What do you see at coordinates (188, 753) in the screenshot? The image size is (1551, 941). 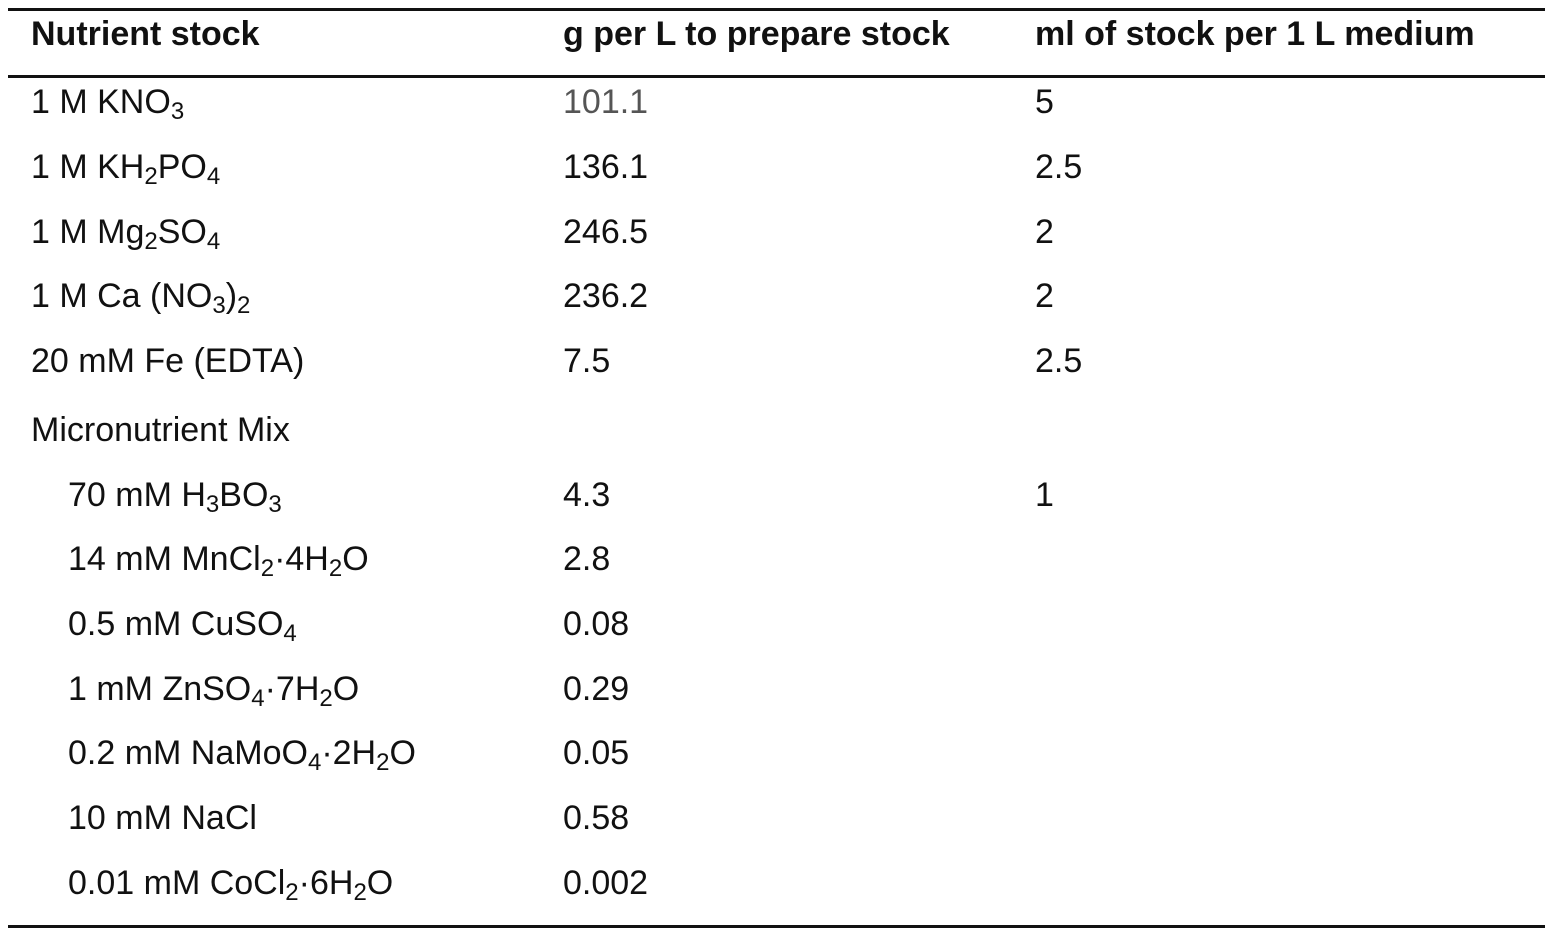 I see `formula-text: 0.2 mM NaMoO` at bounding box center [188, 753].